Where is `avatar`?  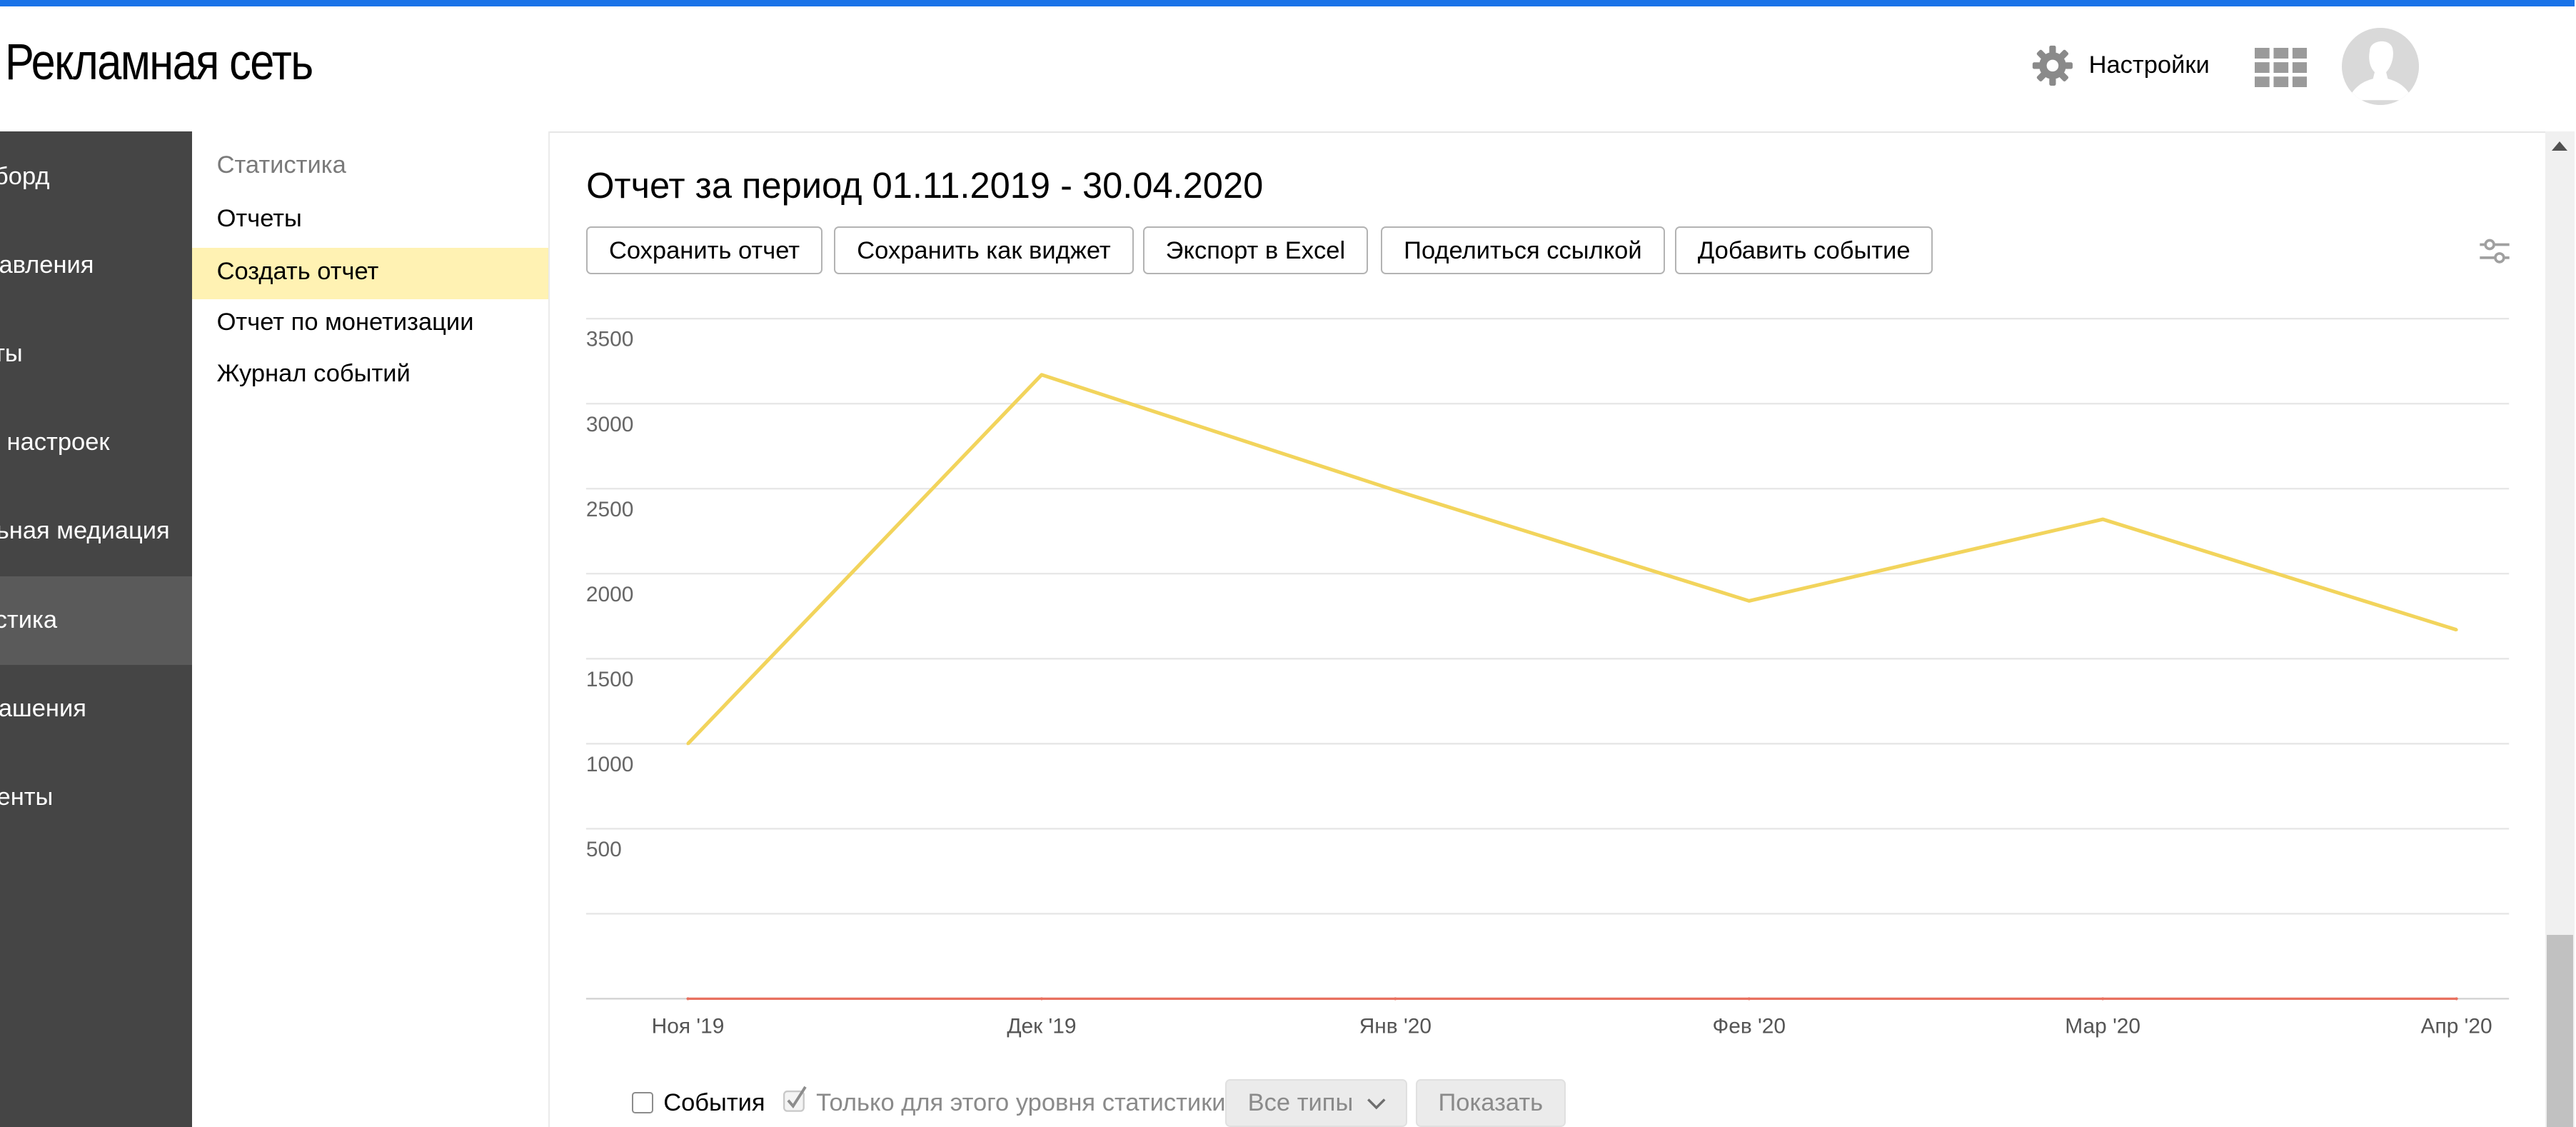
avatar is located at coordinates (2380, 67).